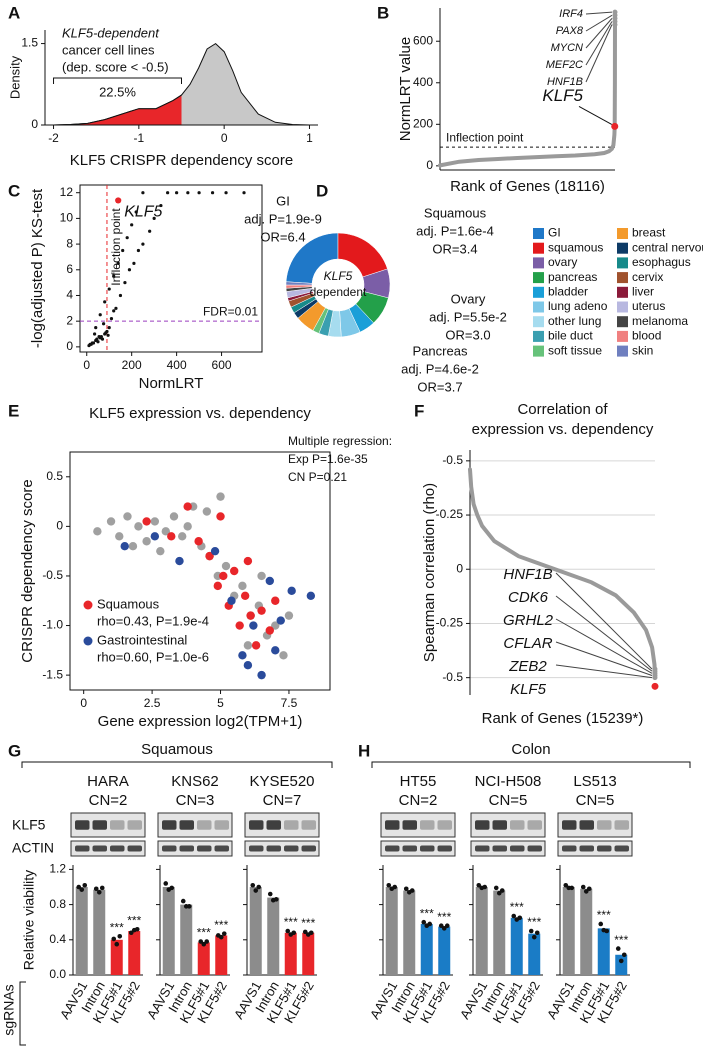  What do you see at coordinates (143, 212) in the screenshot?
I see `point-label: KLF5` at bounding box center [143, 212].